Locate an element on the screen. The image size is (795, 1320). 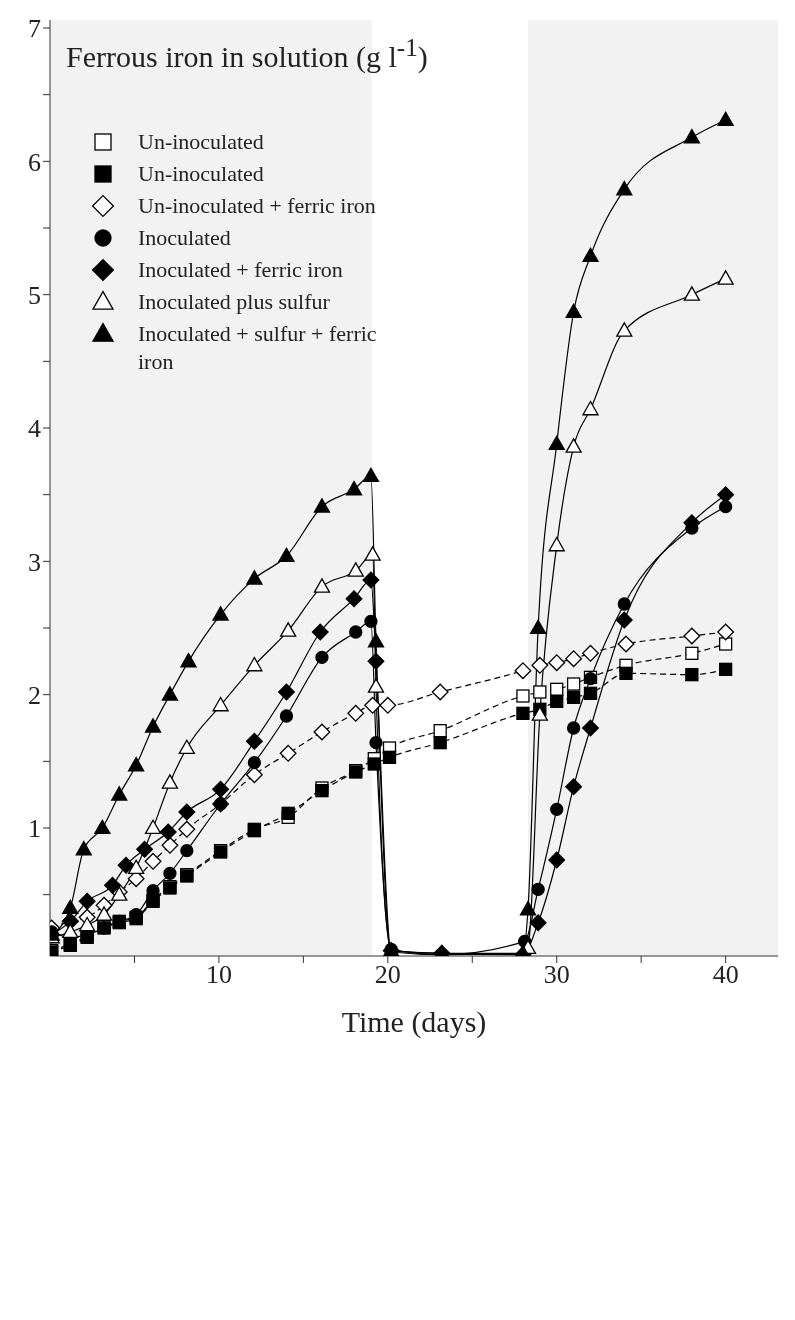
x-tick-label: 10 is located at coordinates (218, 975).